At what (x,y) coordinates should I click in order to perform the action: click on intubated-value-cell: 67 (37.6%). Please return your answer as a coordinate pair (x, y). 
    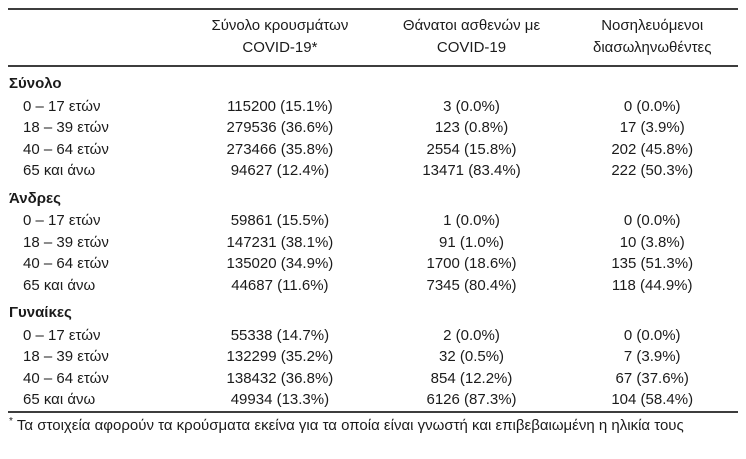
    Looking at the image, I should click on (652, 378).